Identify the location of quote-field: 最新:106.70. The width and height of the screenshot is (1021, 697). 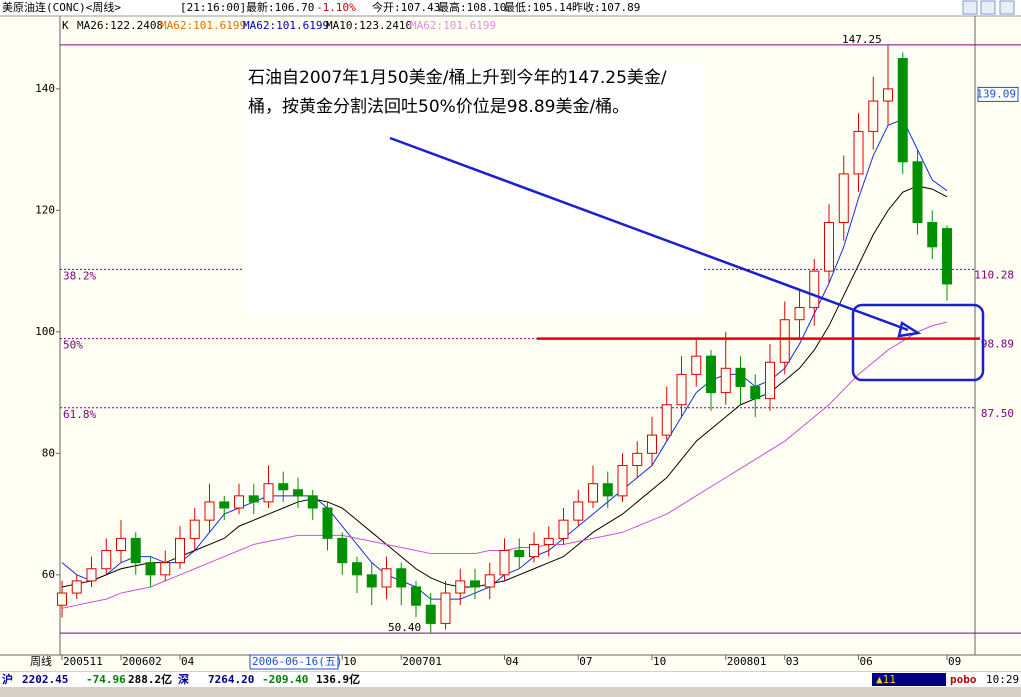
(280, 7).